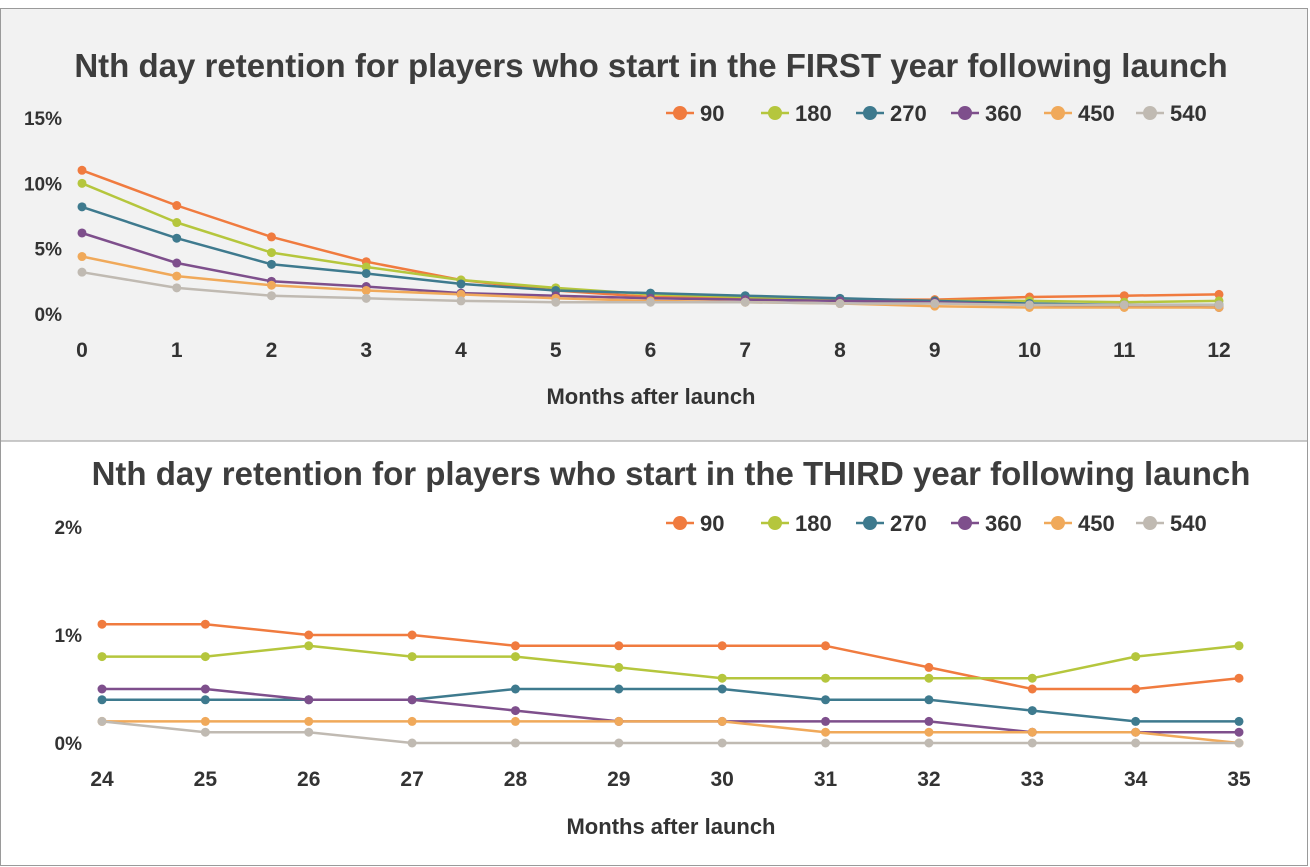 Image resolution: width=1310 pixels, height=867 pixels. I want to click on chart2-x-tick-label: 30, so click(722, 779).